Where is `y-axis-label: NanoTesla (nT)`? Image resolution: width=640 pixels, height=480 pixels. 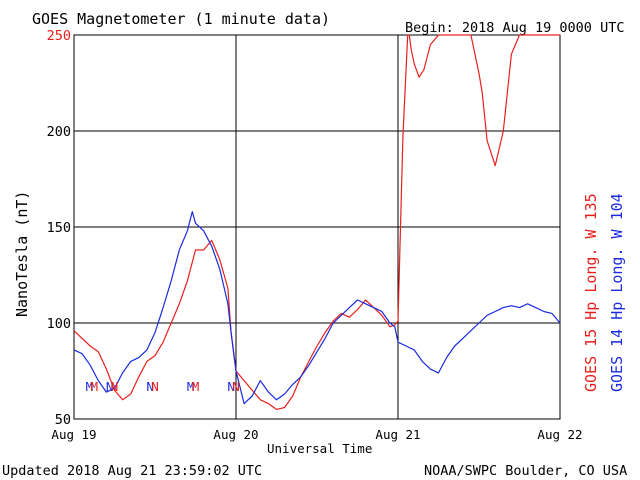
y-axis-label: NanoTesla (nT) is located at coordinates (22, 254).